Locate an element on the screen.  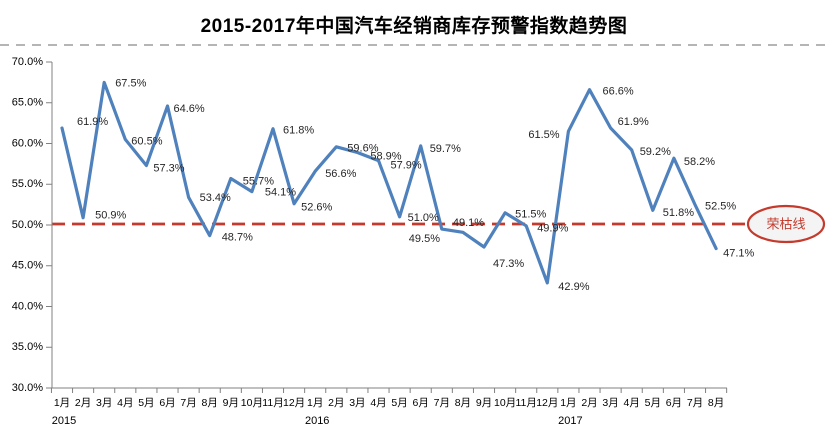
data-point-label: 64.6% is located at coordinates (189, 109).